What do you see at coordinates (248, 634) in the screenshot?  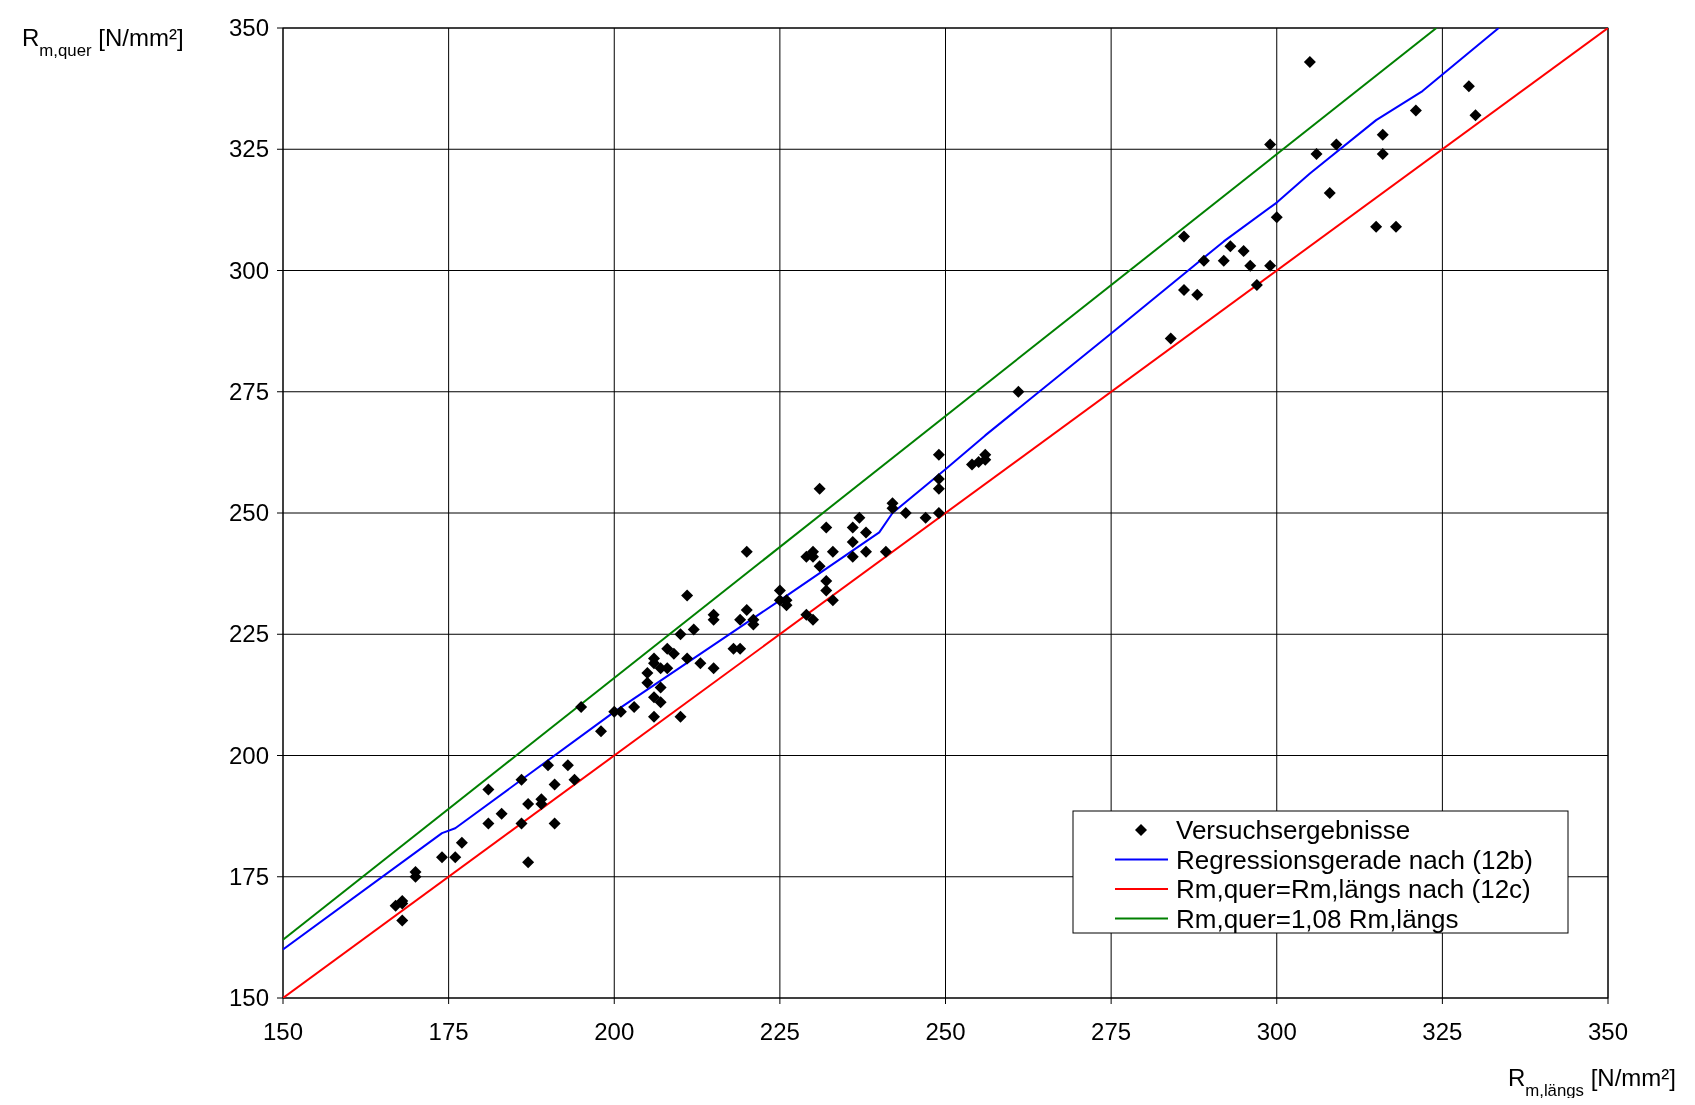 I see `y-tick-label: 225` at bounding box center [248, 634].